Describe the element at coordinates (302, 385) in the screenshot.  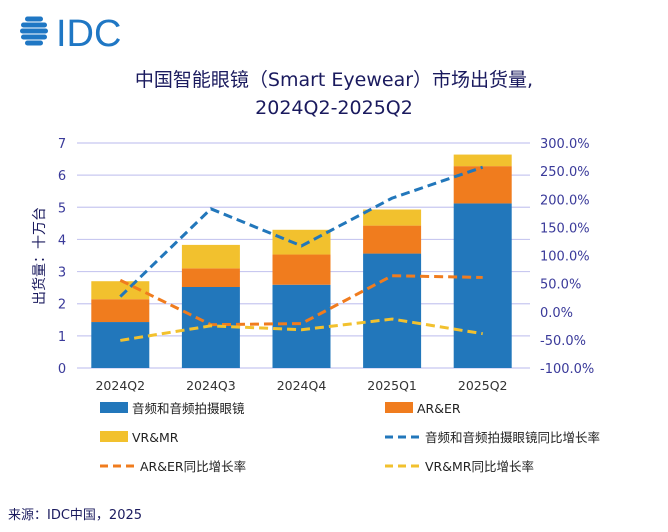
I see `x-tick-label: 2024Q4` at that location.